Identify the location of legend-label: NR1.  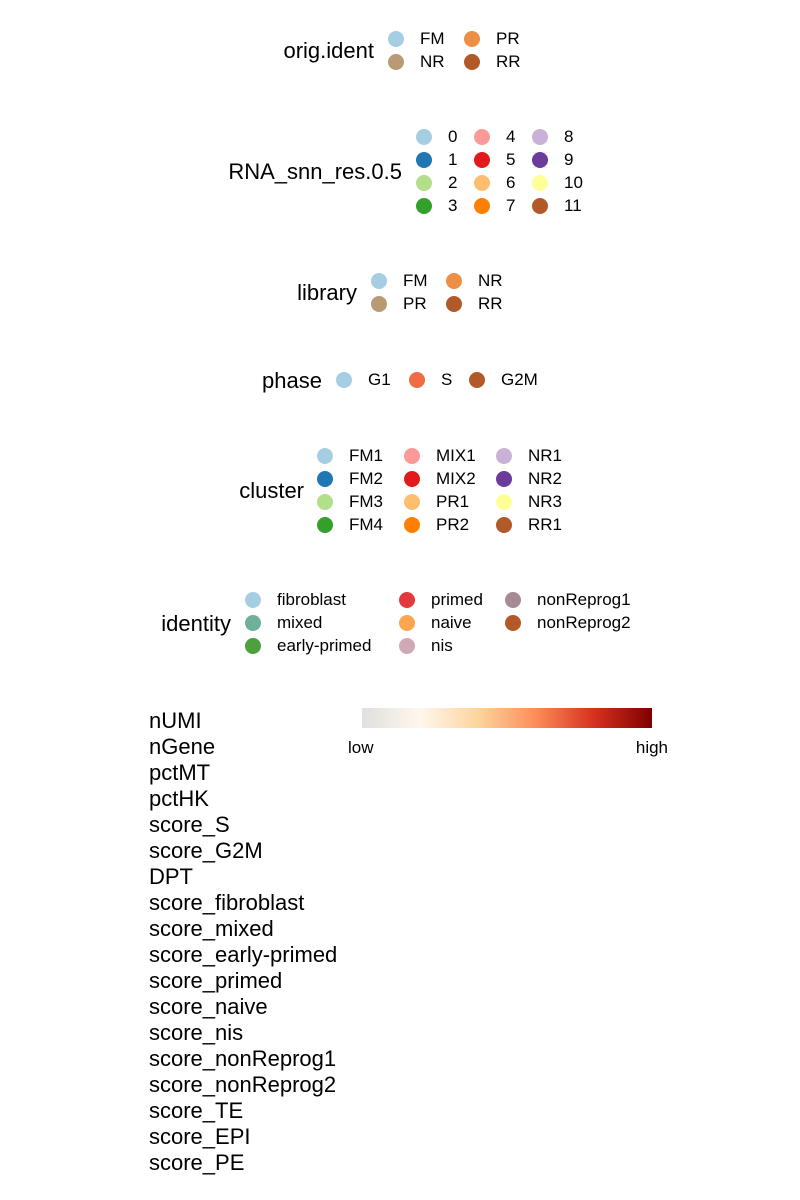
(545, 455).